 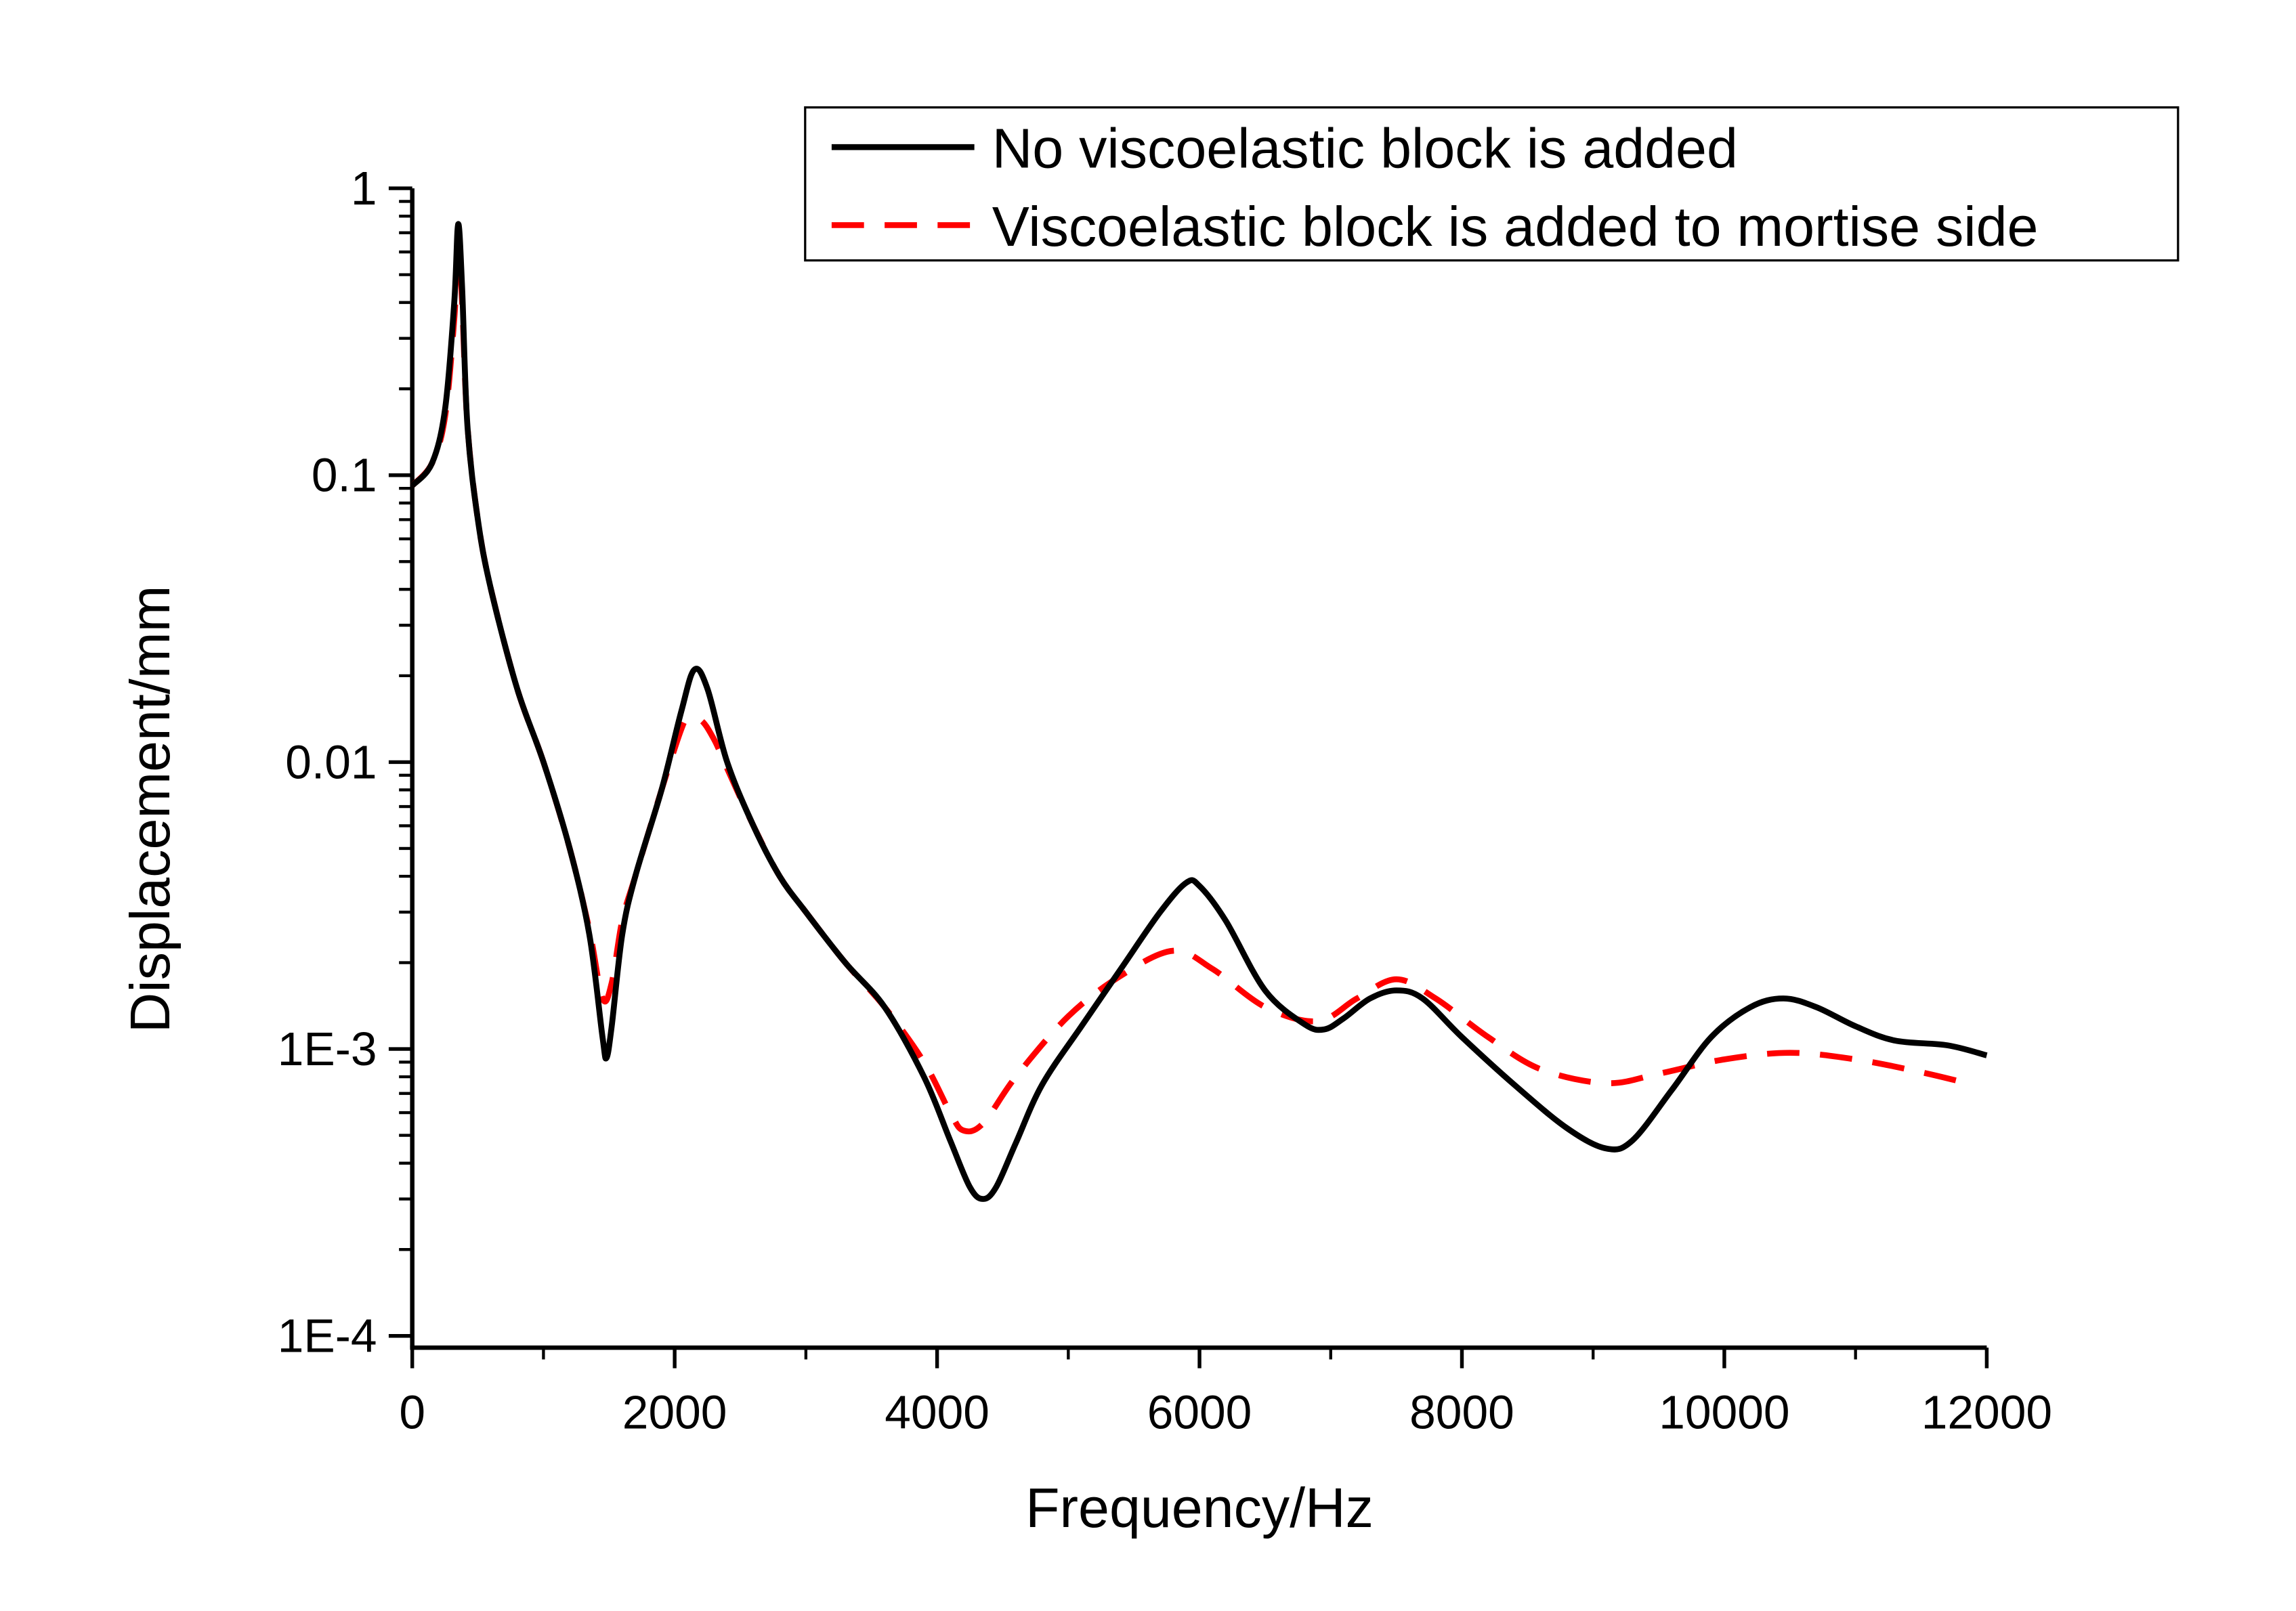 What do you see at coordinates (1462, 1412) in the screenshot?
I see `x-tick-label: 8000` at bounding box center [1462, 1412].